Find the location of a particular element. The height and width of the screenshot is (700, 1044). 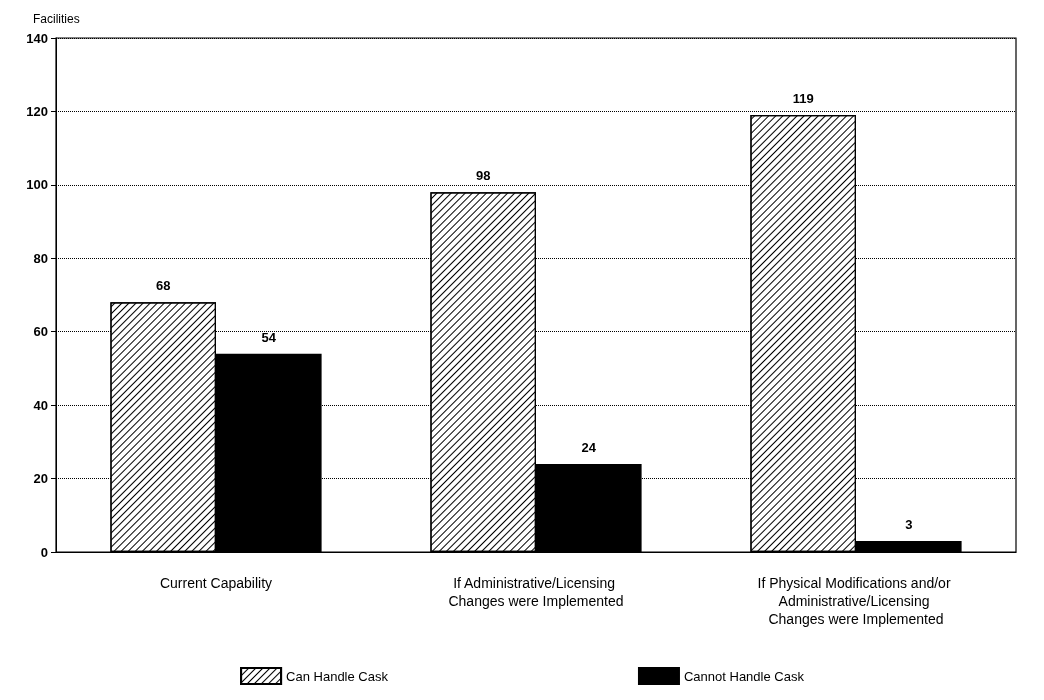

legend-label: Can Handle Cask is located at coordinates (337, 676).